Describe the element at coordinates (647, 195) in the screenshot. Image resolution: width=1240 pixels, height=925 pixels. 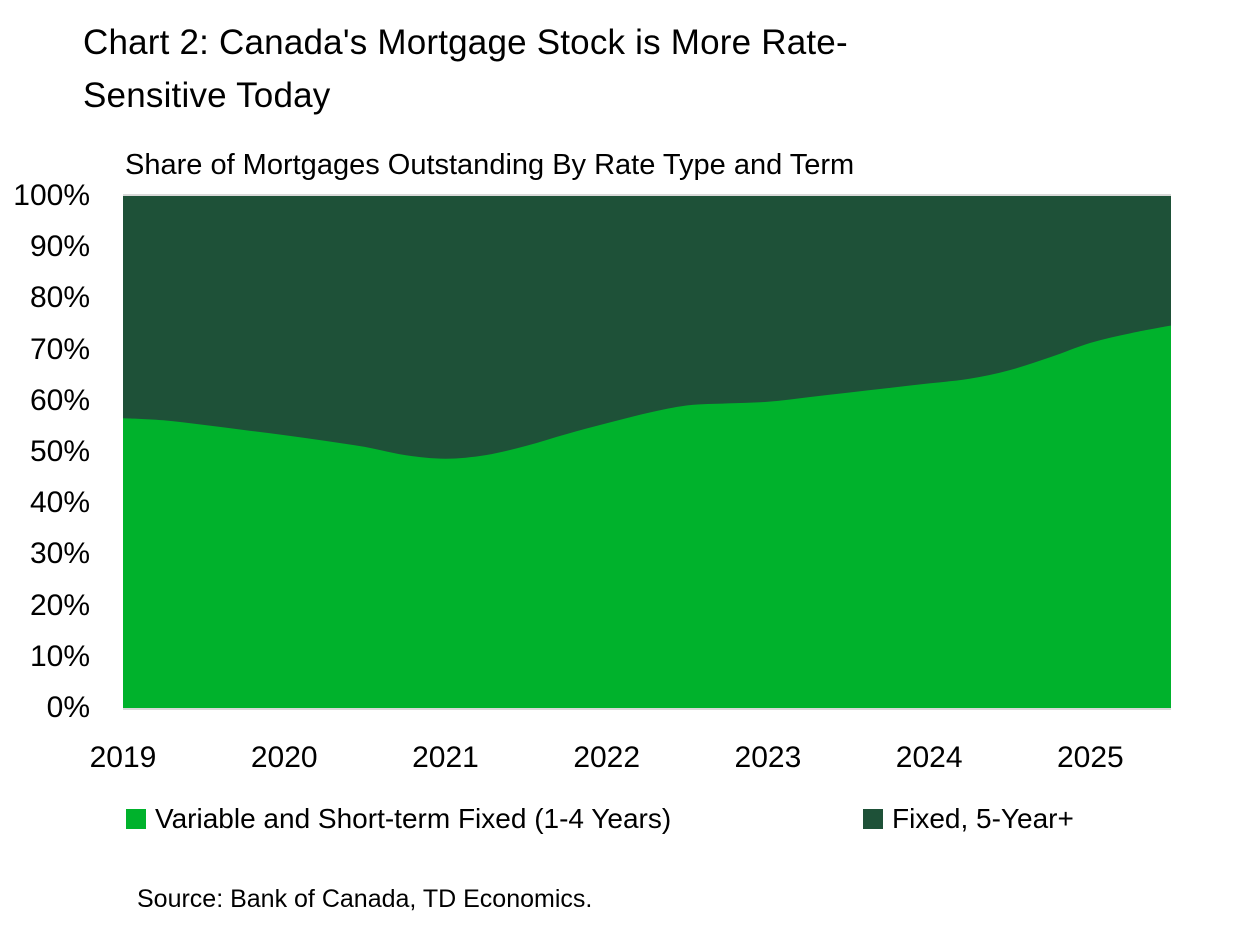
I see `plot-top-border` at that location.